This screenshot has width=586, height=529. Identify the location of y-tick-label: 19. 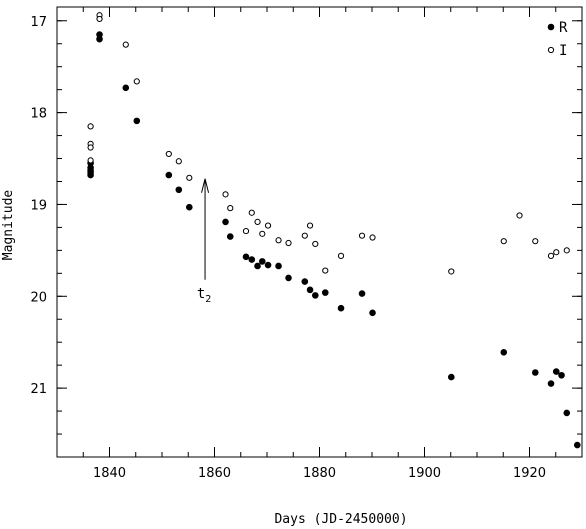
(38, 205).